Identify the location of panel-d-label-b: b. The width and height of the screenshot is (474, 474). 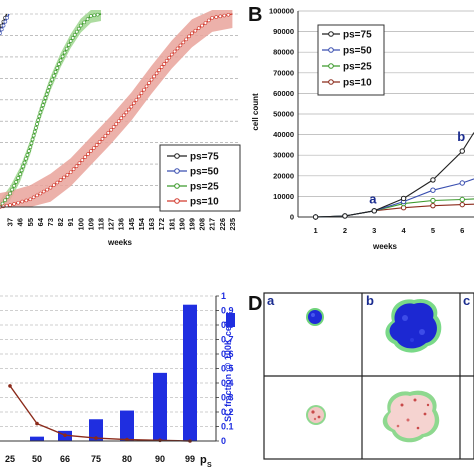
(370, 300).